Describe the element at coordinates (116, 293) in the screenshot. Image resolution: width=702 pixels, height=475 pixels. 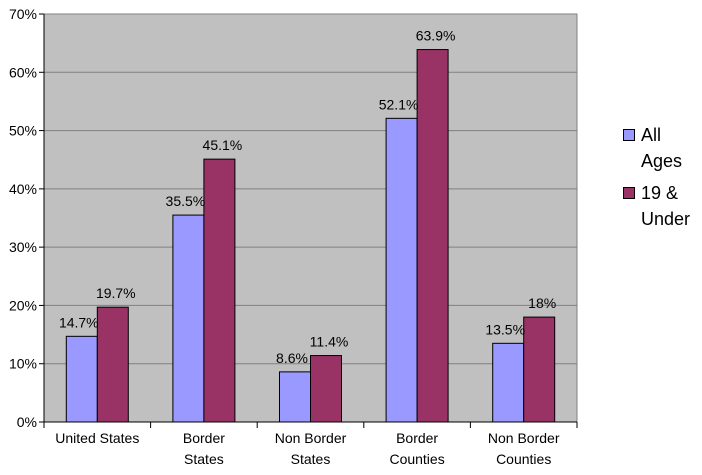
I see `data-label: 19.7%` at that location.